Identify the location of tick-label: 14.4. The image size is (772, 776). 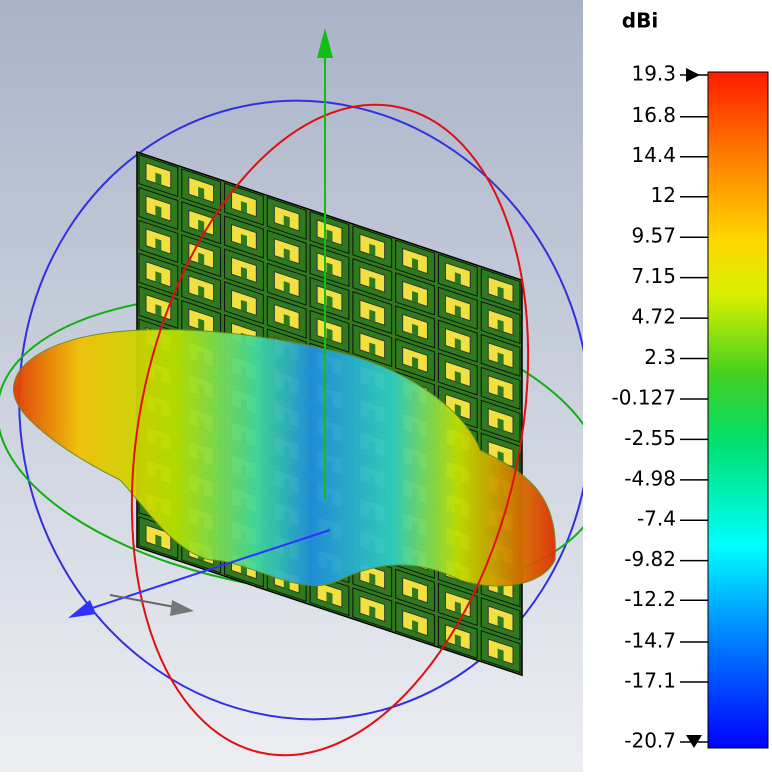
(653, 155).